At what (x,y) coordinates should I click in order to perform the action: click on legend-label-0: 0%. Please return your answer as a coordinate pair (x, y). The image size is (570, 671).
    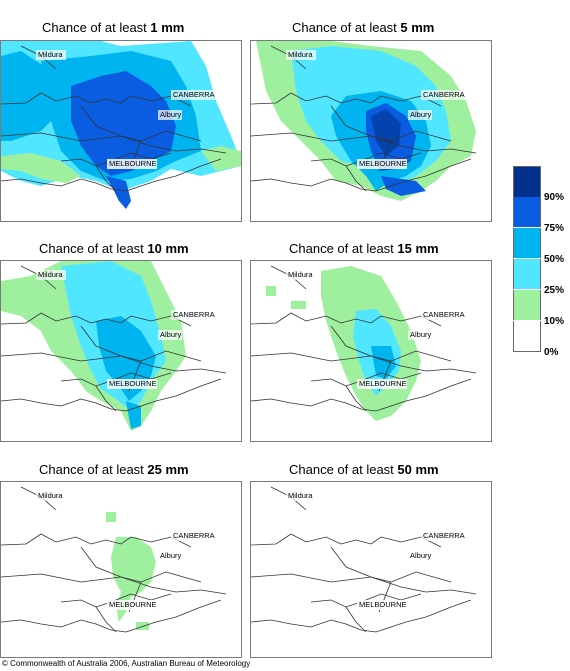
    Looking at the image, I should click on (551, 352).